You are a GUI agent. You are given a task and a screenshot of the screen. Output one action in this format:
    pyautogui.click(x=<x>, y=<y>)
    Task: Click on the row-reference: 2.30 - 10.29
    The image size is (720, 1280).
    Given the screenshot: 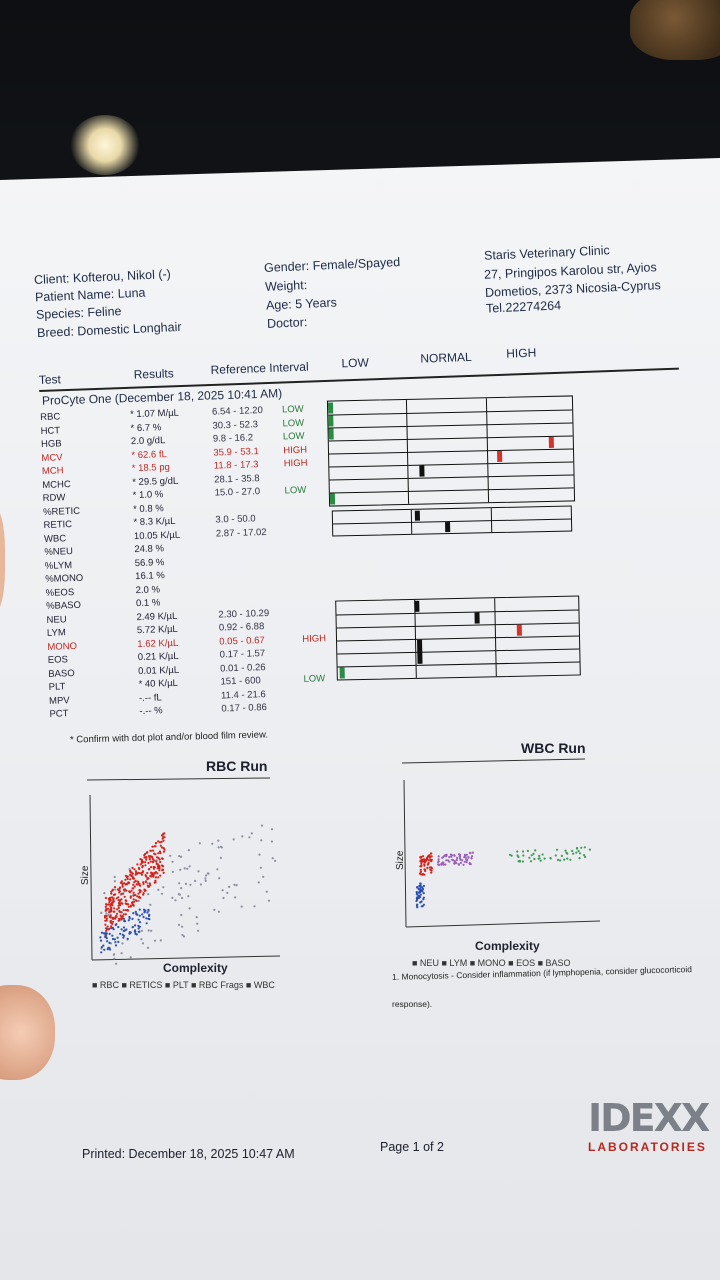 What is the action you would take?
    pyautogui.click(x=244, y=613)
    